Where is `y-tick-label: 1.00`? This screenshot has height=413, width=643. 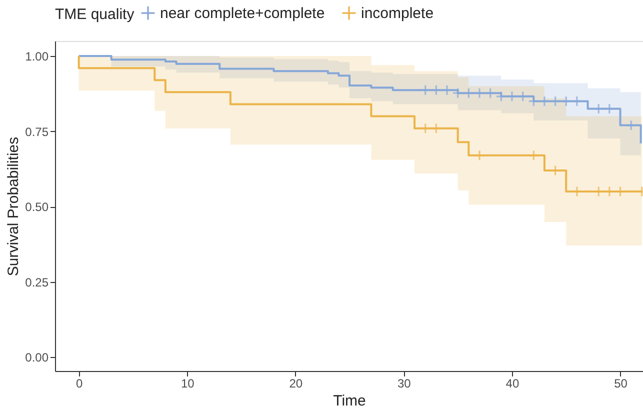 y-tick-label: 1.00 is located at coordinates (37, 57).